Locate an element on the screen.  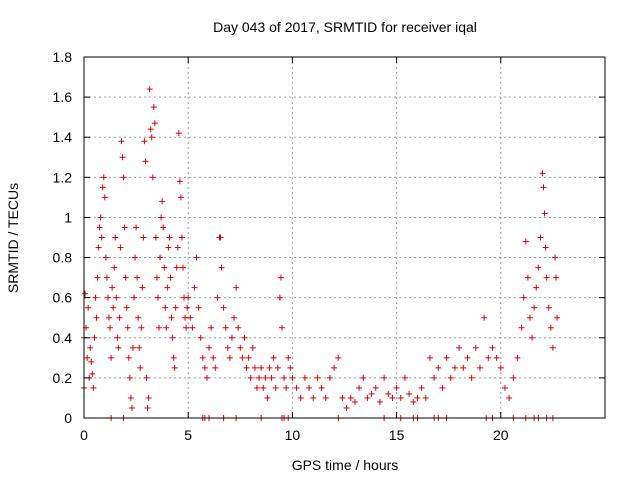
x-tick-label: 0 is located at coordinates (84, 435).